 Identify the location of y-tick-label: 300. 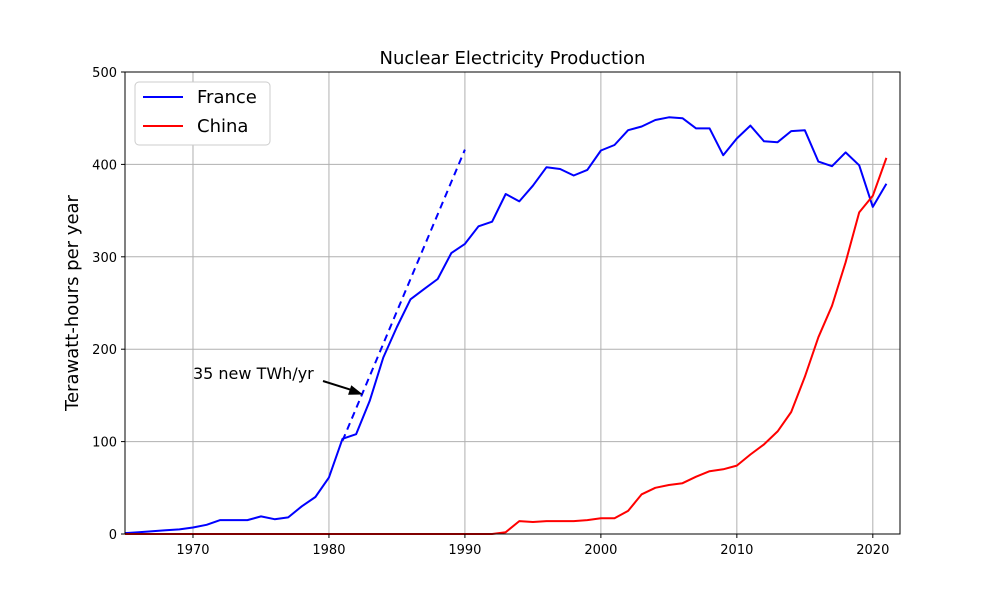
(104, 258).